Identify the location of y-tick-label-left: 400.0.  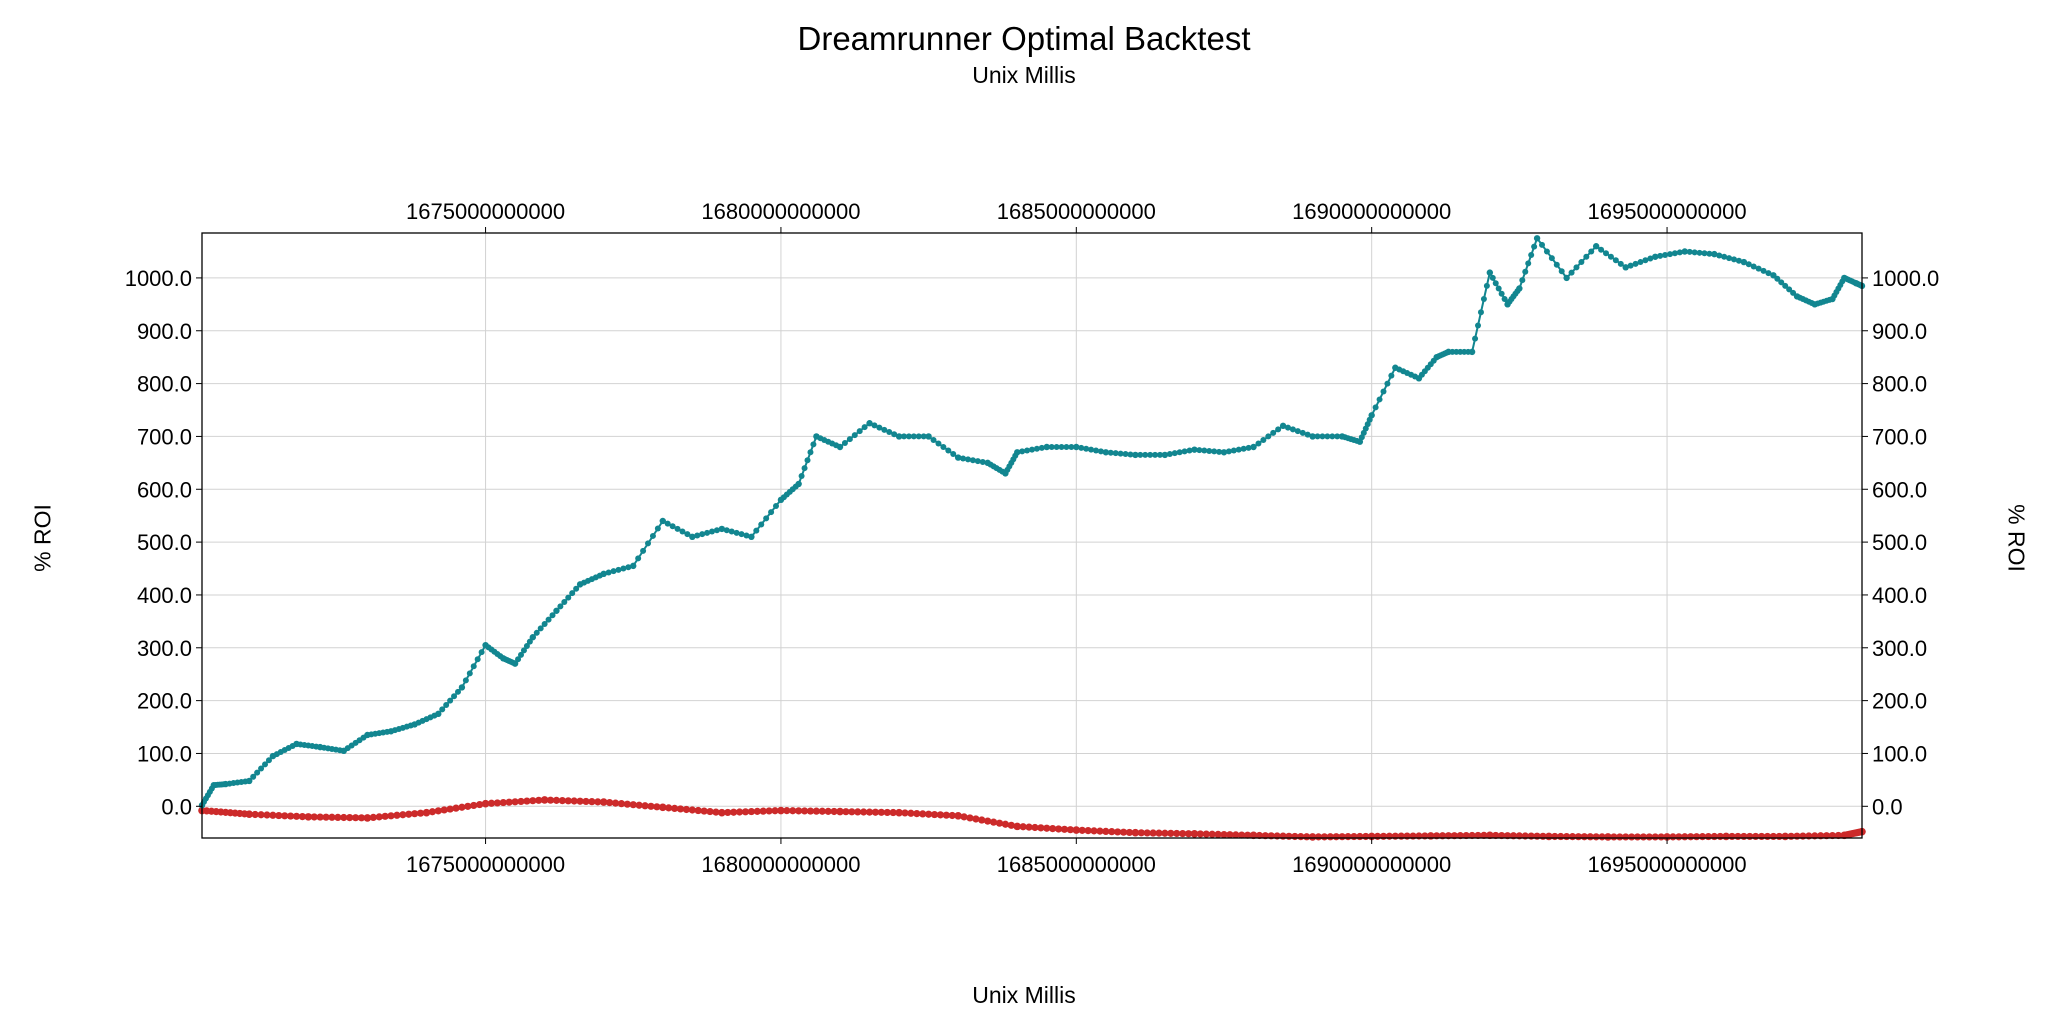
(164, 595).